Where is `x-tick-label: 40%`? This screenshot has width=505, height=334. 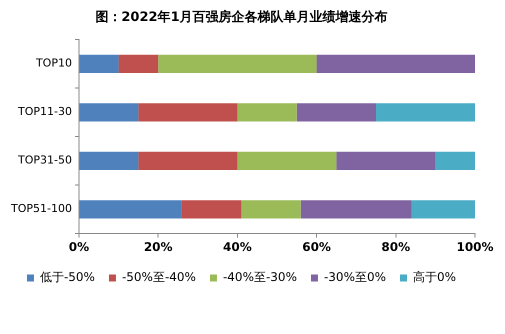
x-tick-label: 40% is located at coordinates (237, 247).